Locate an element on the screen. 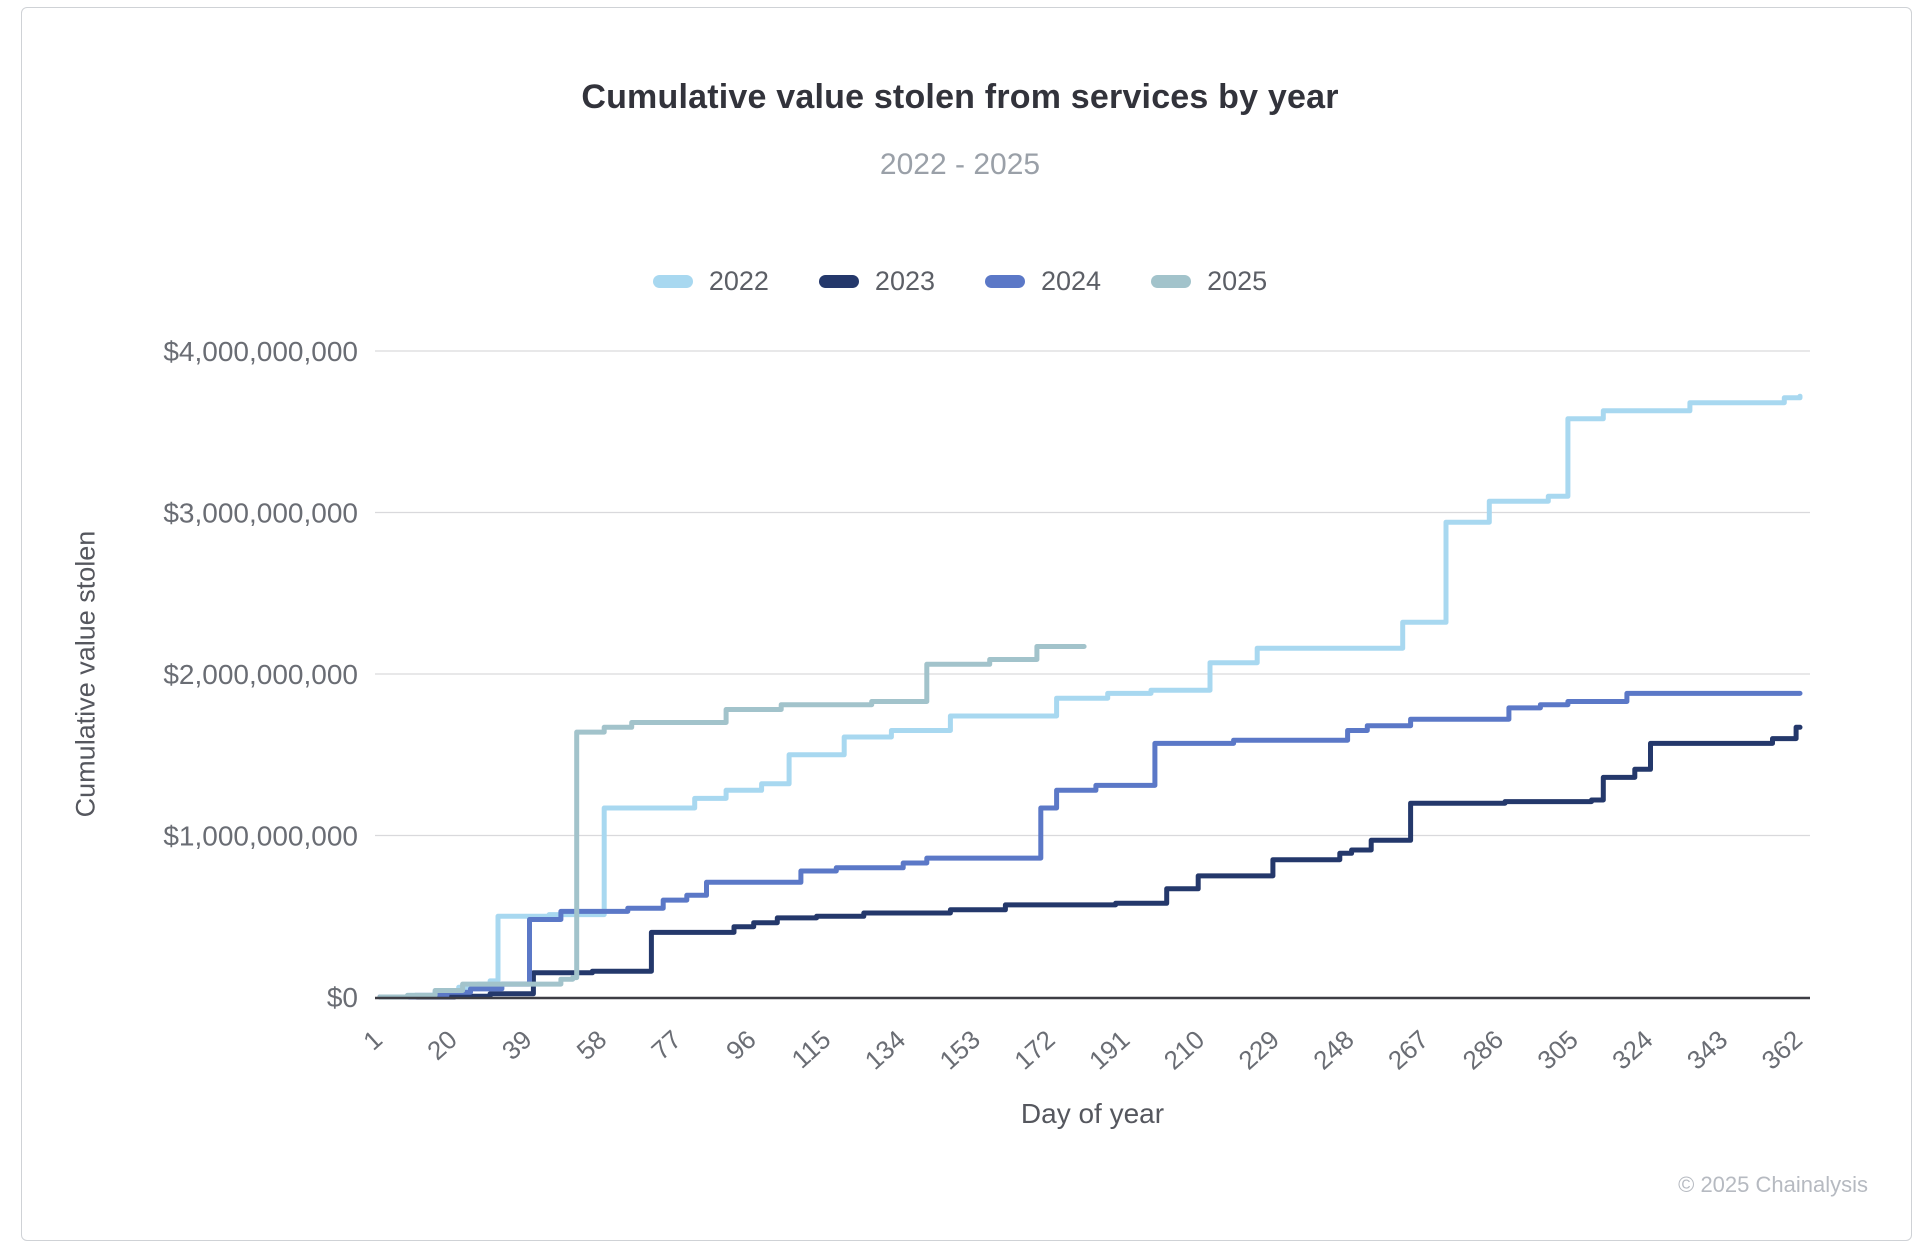 The width and height of the screenshot is (1920, 1248). x-tick-label: 210 is located at coordinates (1184, 1049).